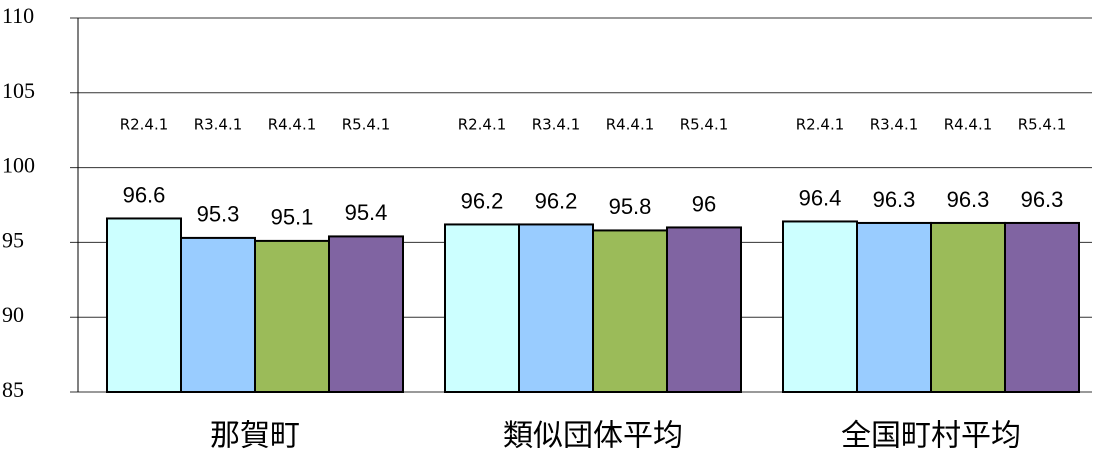 This screenshot has height=453, width=1093. I want to click on y-tick-label: 90, so click(13, 314).